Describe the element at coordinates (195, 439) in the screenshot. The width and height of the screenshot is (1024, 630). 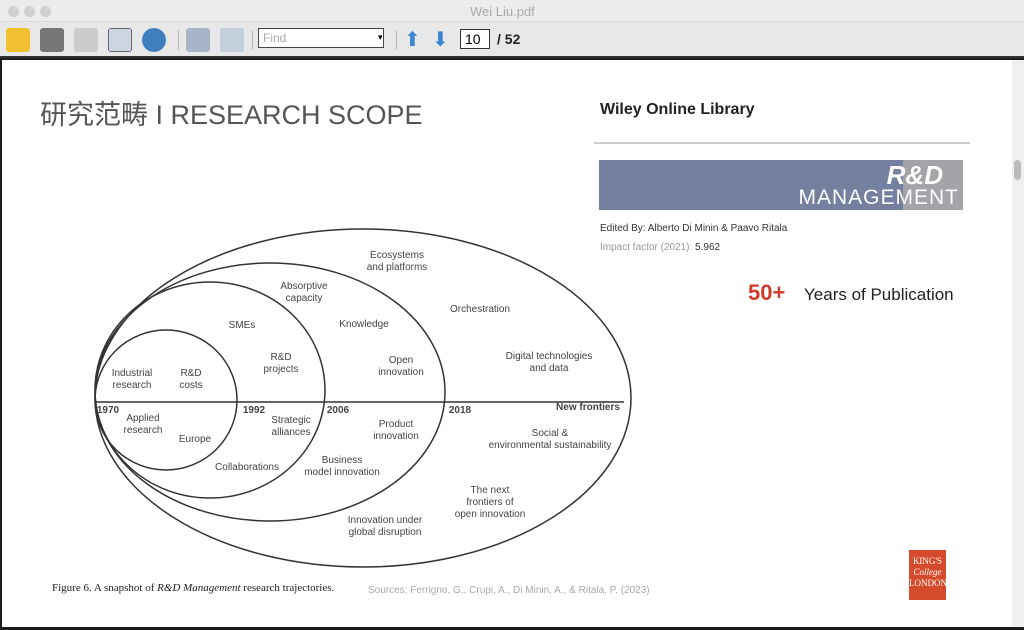
I see `diagram-label: Europe` at that location.